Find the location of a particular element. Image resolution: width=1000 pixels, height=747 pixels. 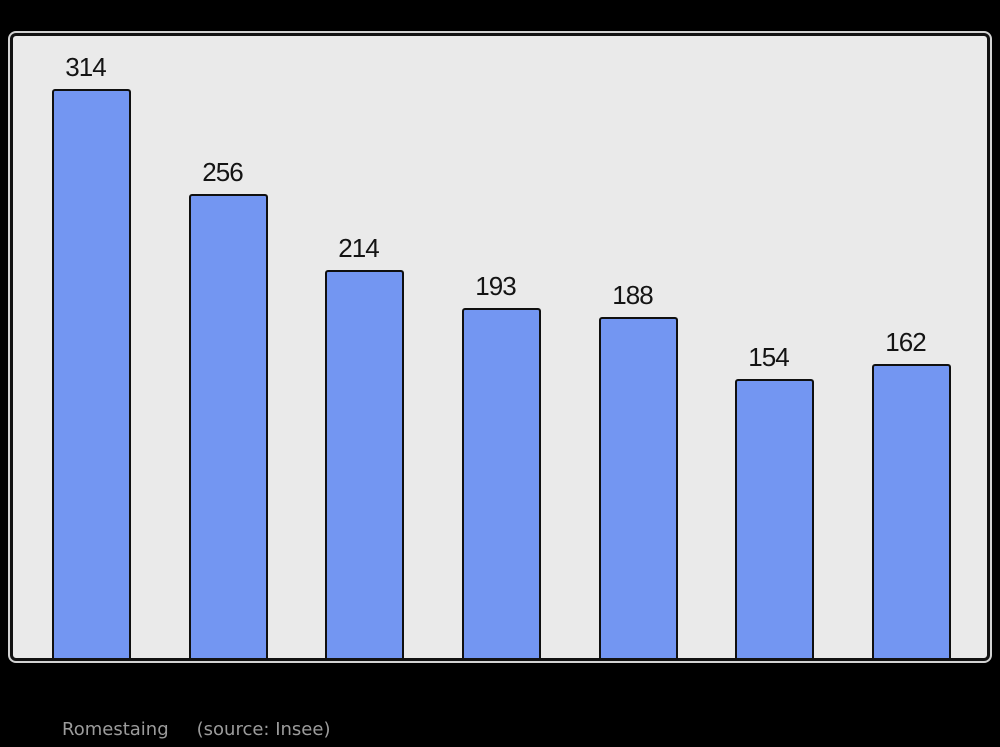

bar-value-label: 314 is located at coordinates (85, 67).